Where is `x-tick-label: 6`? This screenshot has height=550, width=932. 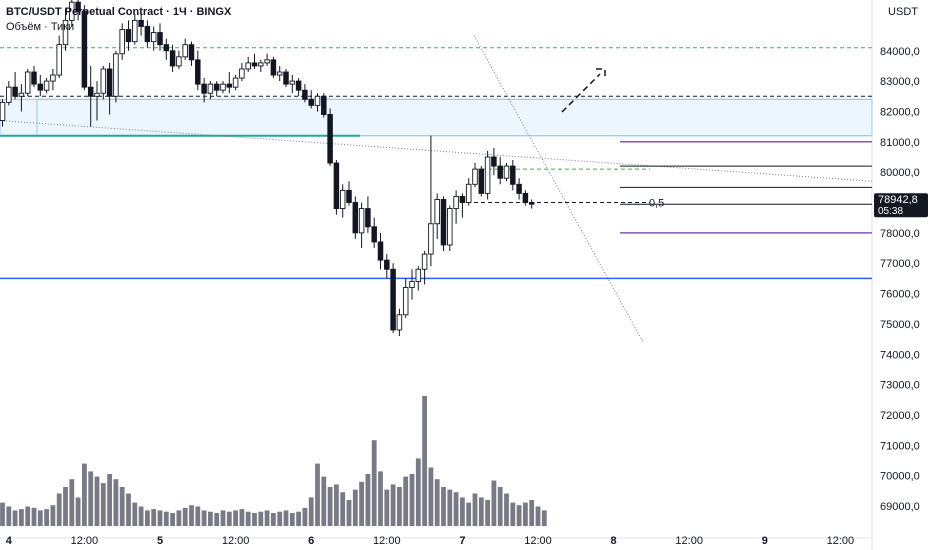 x-tick-label: 6 is located at coordinates (311, 541).